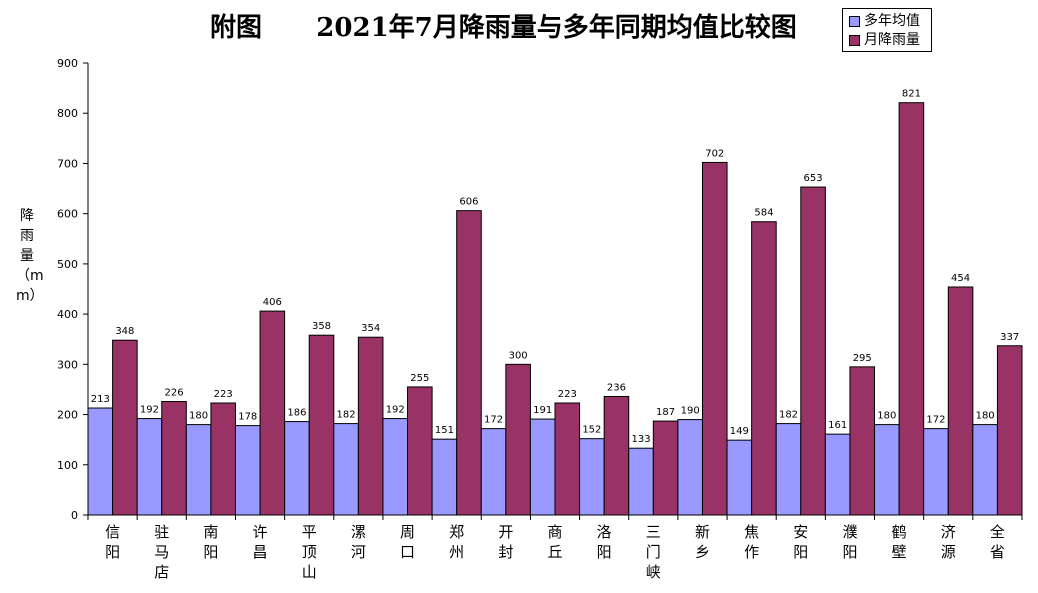 This screenshot has width=1038, height=593. What do you see at coordinates (702, 542) in the screenshot?
I see `x-tick-label: 新乡` at bounding box center [702, 542].